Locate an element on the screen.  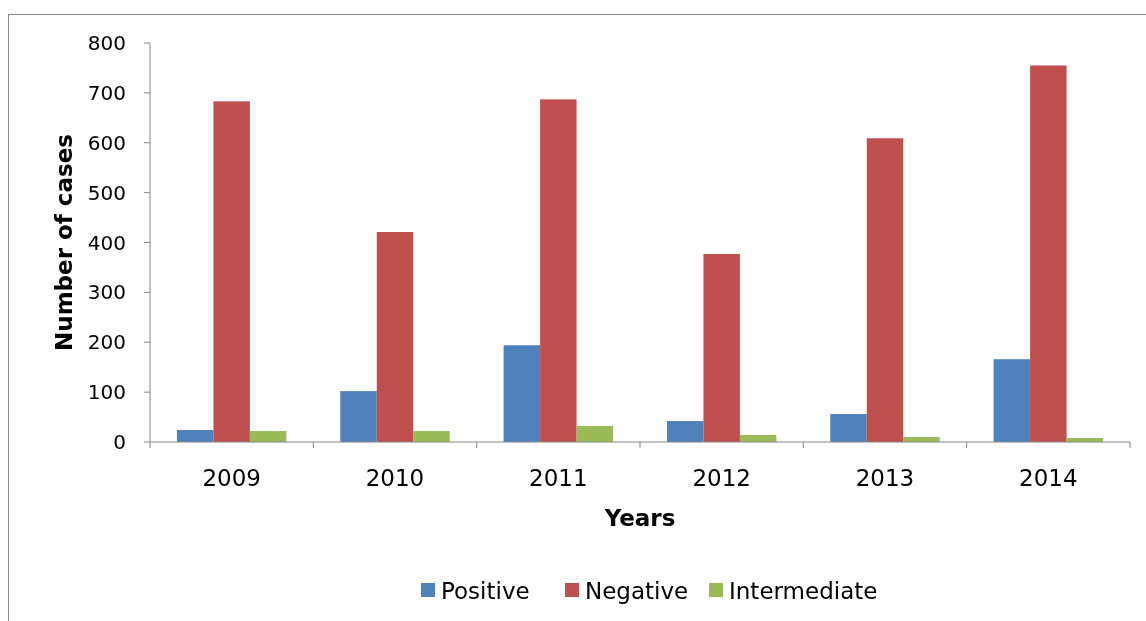
x-tick-label: 2011 is located at coordinates (558, 478).